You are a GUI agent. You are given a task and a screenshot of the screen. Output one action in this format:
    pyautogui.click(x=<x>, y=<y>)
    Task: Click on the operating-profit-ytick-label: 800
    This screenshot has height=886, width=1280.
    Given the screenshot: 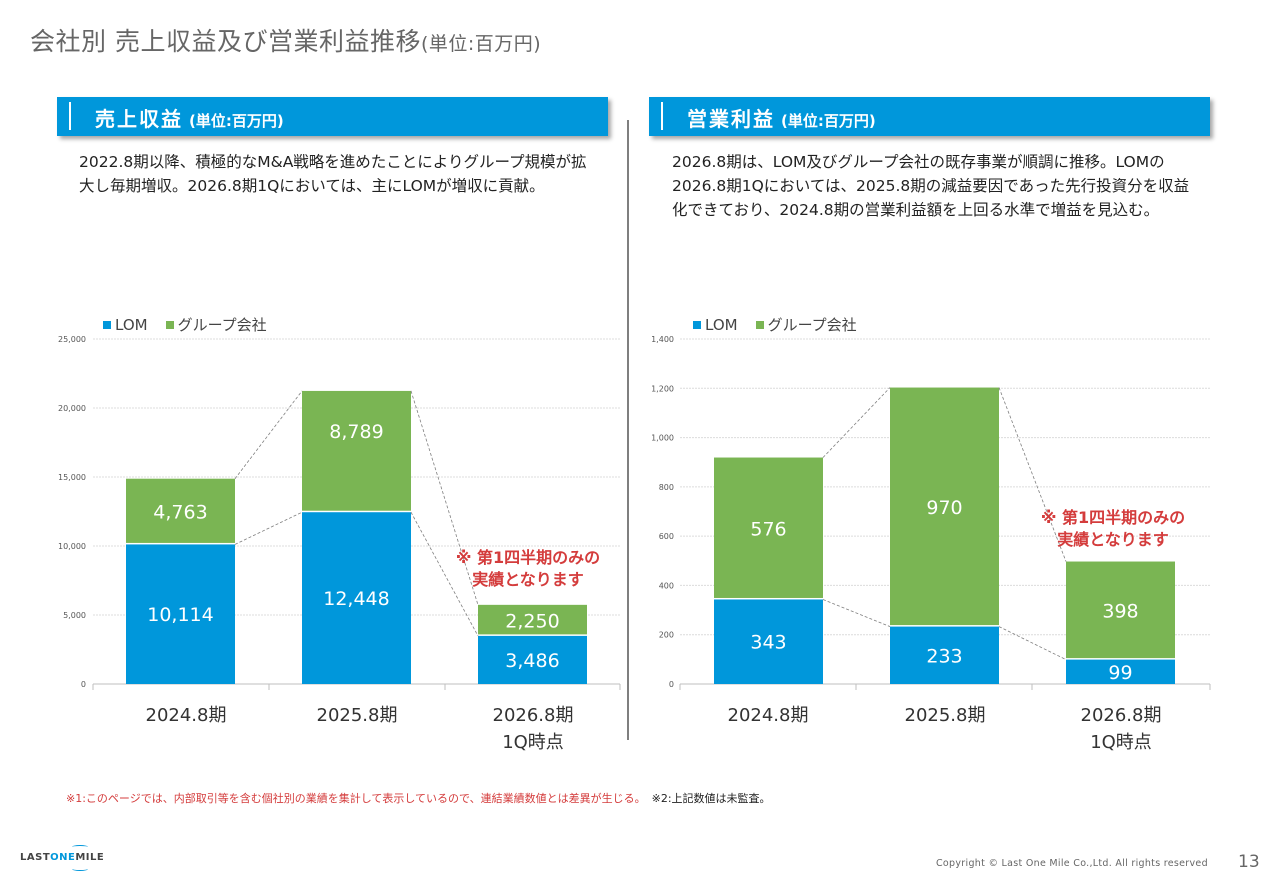 What is the action you would take?
    pyautogui.click(x=666, y=487)
    